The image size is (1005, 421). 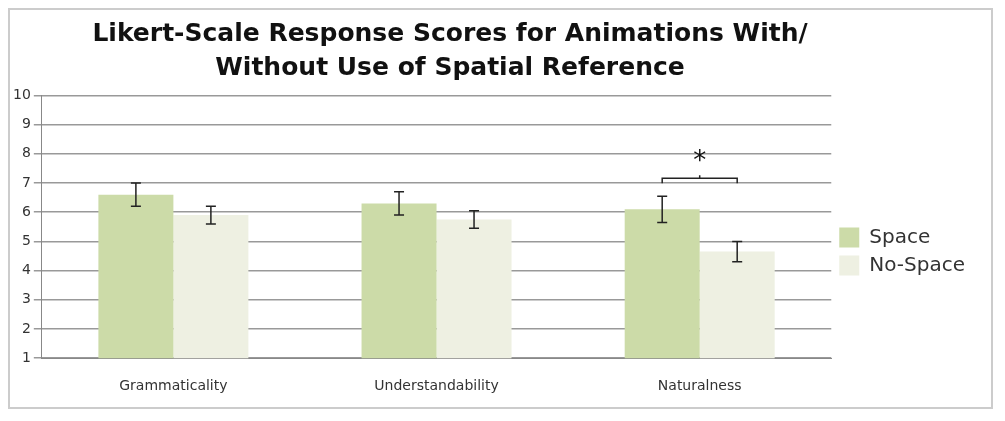 I want to click on x-tick-label: Understandability, so click(x=436, y=385).